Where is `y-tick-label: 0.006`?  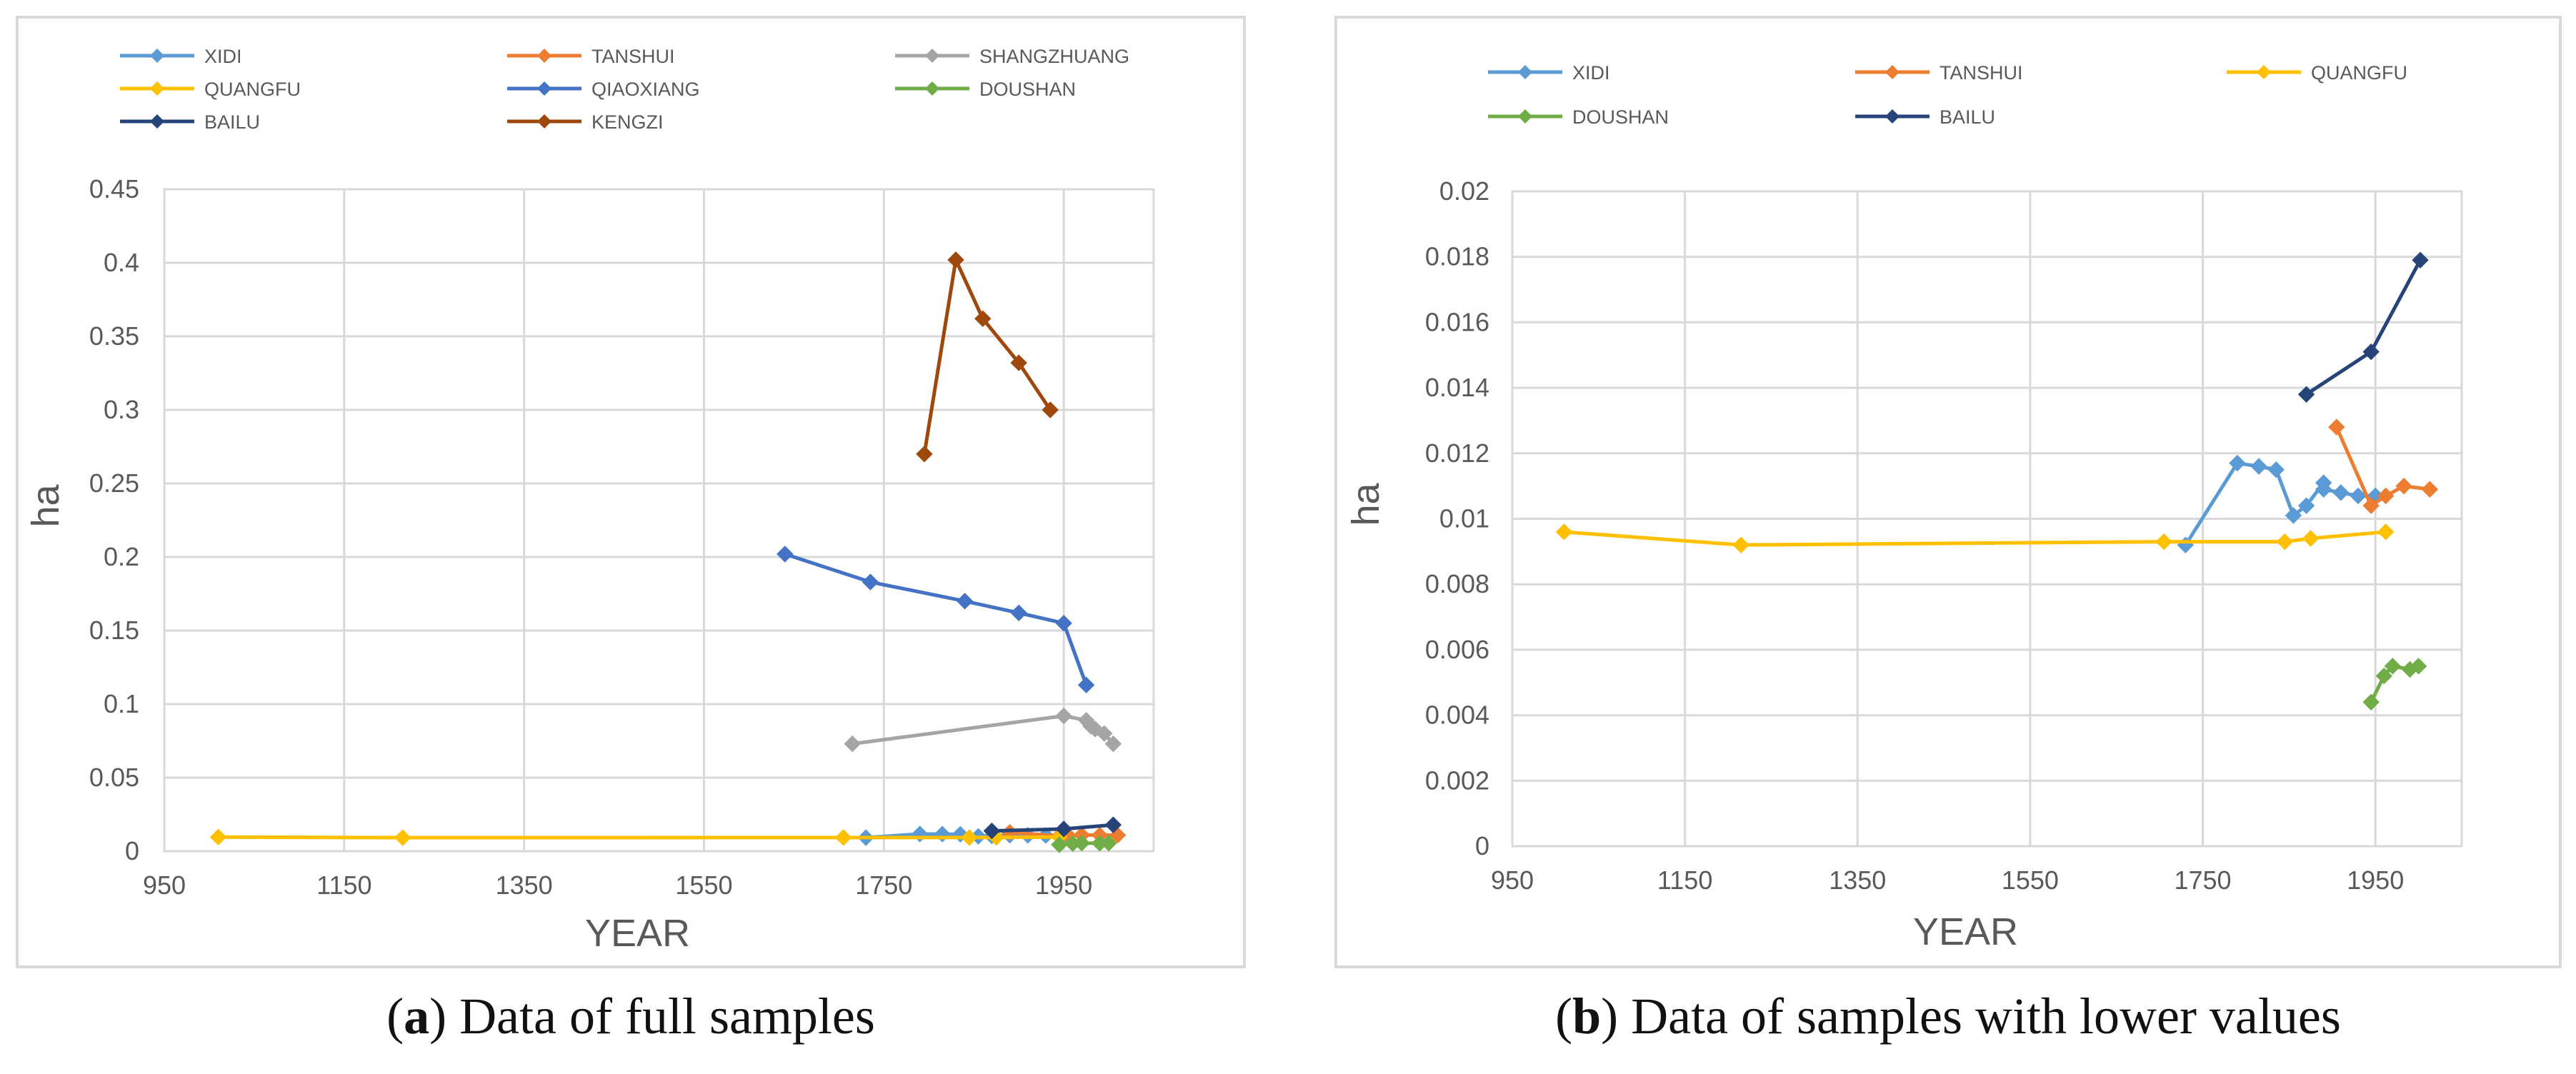 y-tick-label: 0.006 is located at coordinates (1457, 649).